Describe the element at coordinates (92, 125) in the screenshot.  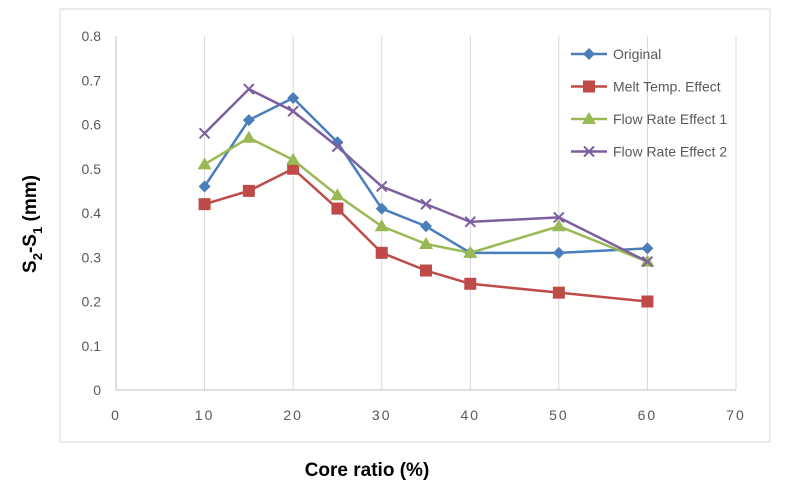
I see `y-tick-label: 0.6` at that location.